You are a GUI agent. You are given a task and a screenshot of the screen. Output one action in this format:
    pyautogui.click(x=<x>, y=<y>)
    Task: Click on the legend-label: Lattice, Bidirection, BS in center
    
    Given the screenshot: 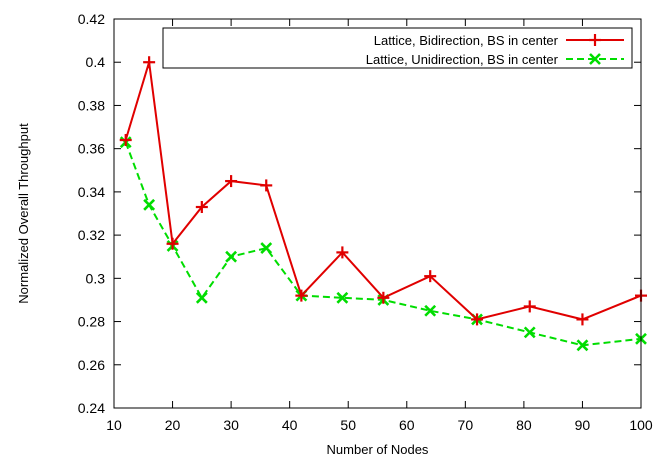 What is the action you would take?
    pyautogui.click(x=466, y=40)
    